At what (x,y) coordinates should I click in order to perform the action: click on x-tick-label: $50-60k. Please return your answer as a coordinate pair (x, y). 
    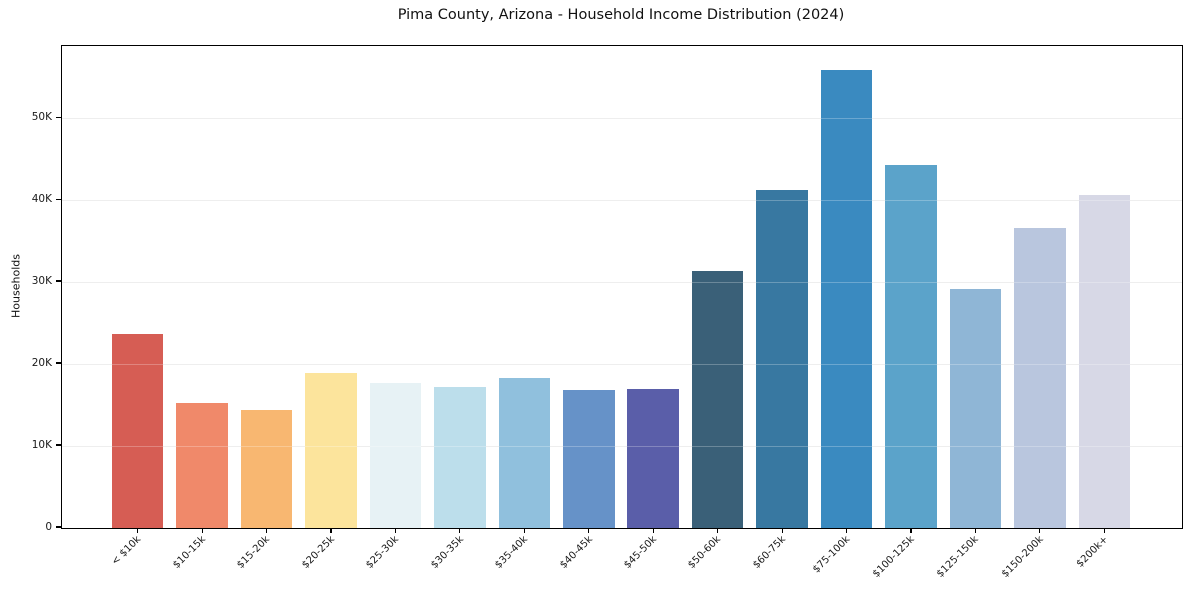
    Looking at the image, I should click on (705, 552).